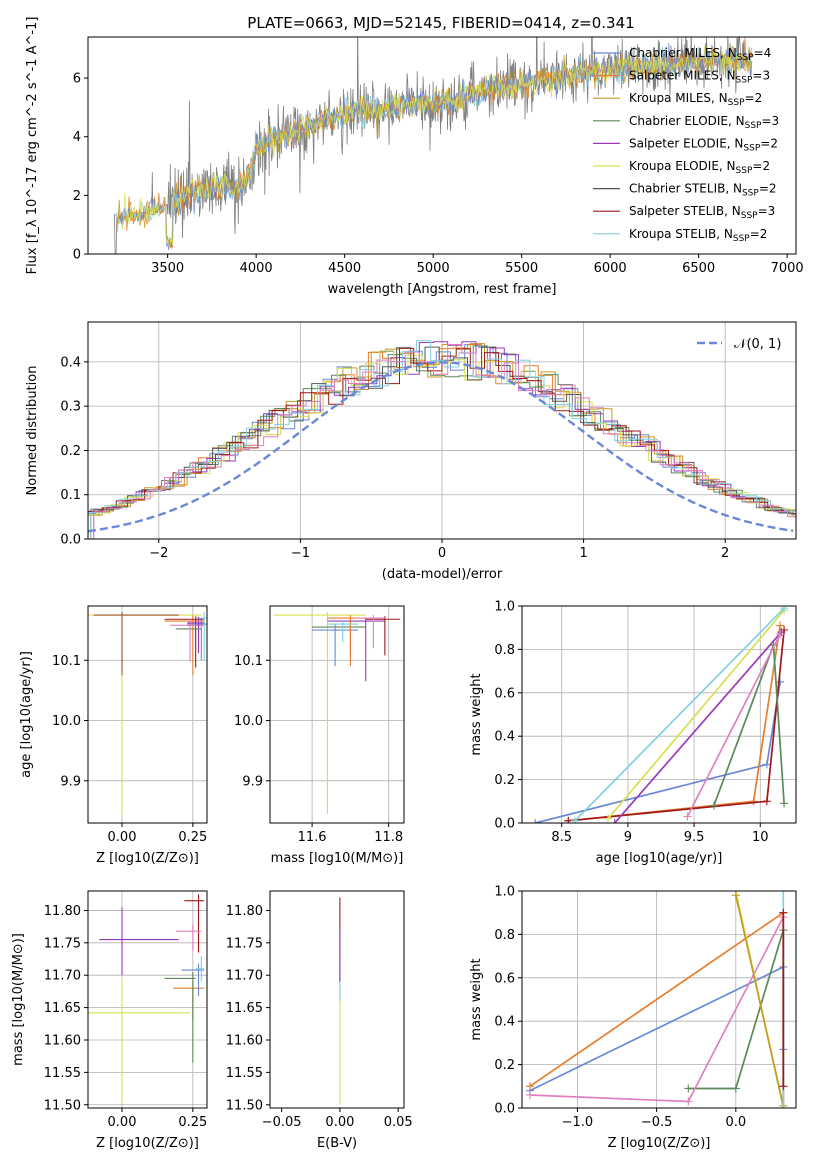 This screenshot has width=819, height=1174. Describe the element at coordinates (344, 268) in the screenshot. I see `x-tick-label: 4500` at that location.